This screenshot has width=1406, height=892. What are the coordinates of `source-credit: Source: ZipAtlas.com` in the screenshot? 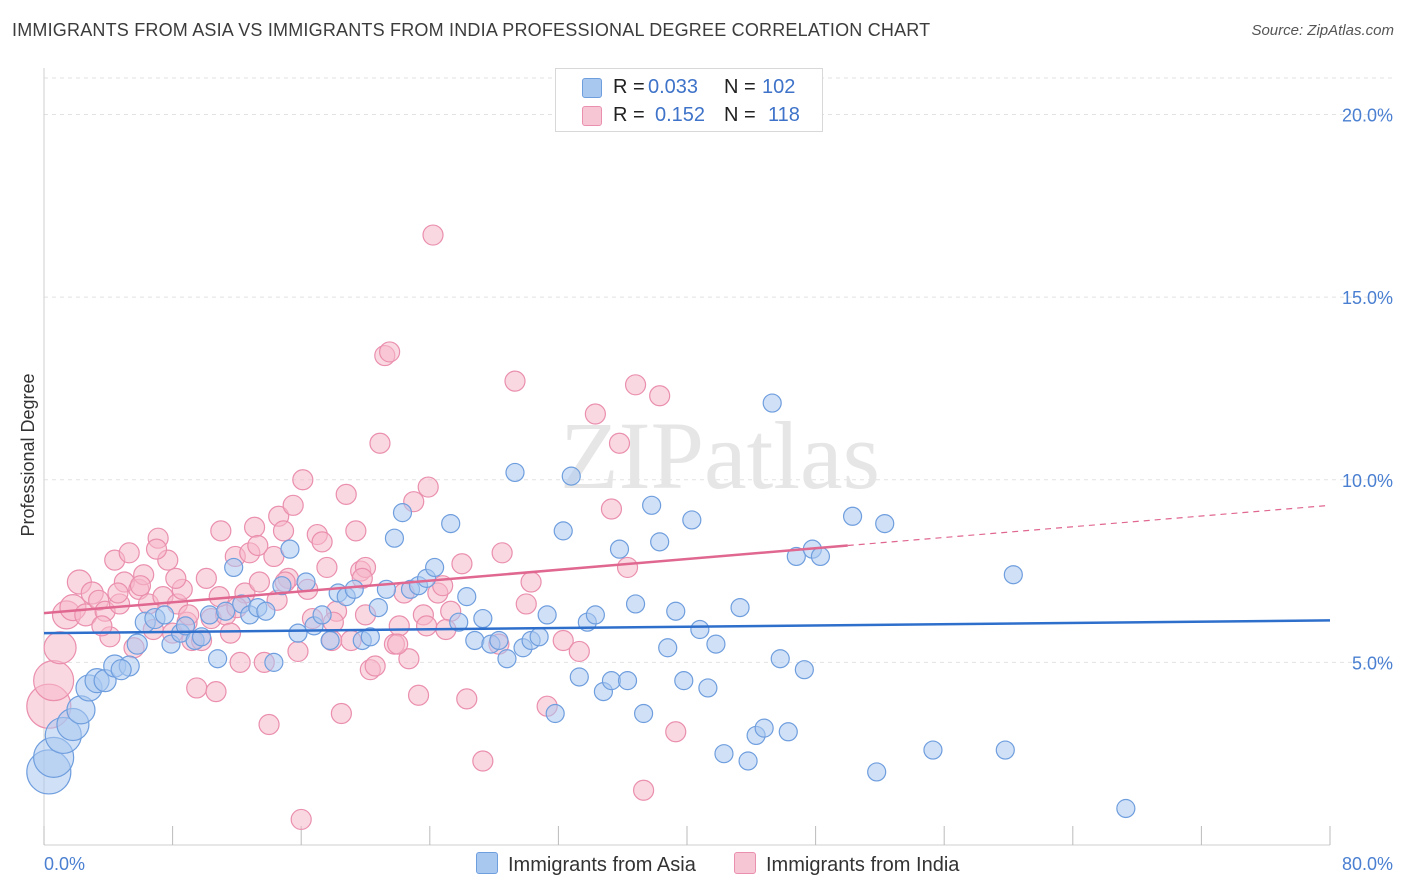 It's located at (1322, 30).